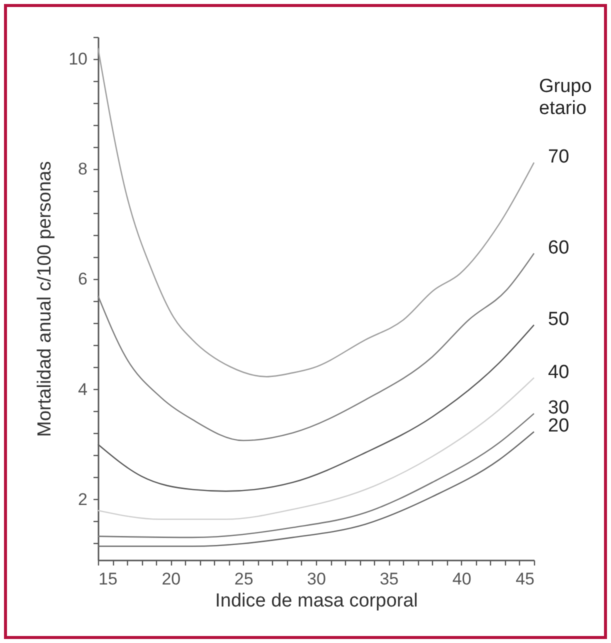 Image resolution: width=611 pixels, height=643 pixels. Describe the element at coordinates (83, 389) in the screenshot. I see `y-tick-label: 4` at that location.